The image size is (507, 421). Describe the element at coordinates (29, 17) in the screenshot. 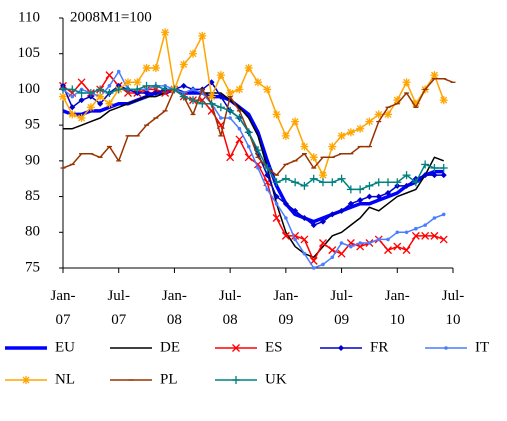

I see `y-tick-label: 110` at that location.